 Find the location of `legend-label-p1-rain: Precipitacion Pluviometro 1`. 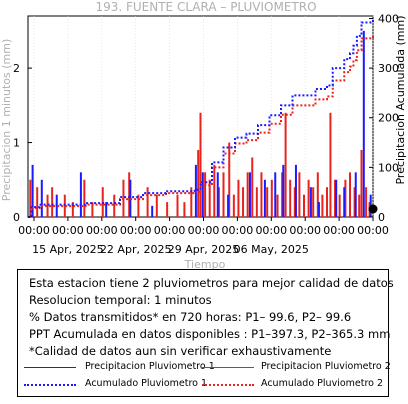

legend-label-p1-rain: Precipitacion Pluviometro 1 is located at coordinates (150, 366).